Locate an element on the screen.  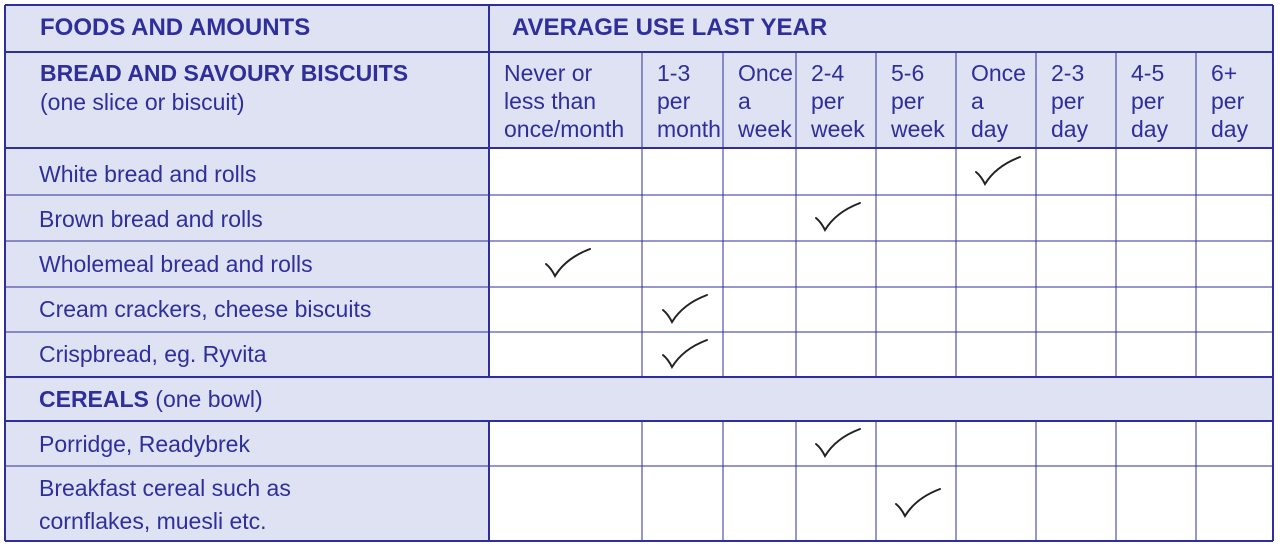
food-label-wholemeal-bread: Wholemeal bread and rolls is located at coordinates (176, 264).